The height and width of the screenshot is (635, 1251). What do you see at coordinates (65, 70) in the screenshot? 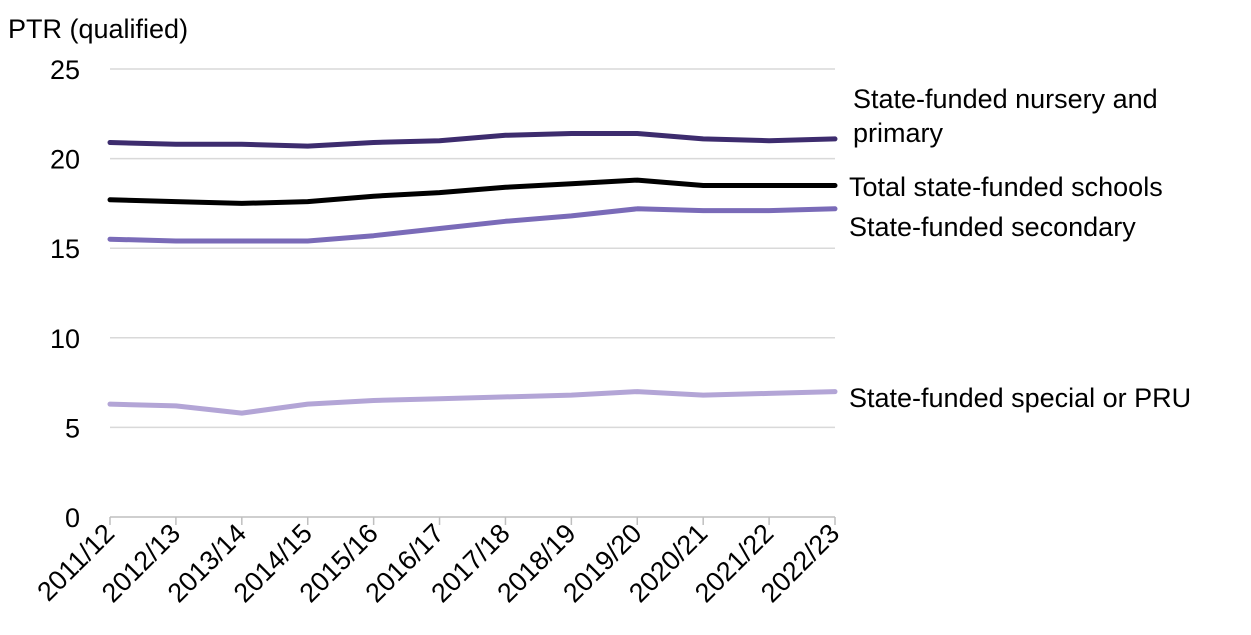
I see `y-tick-label: 25` at bounding box center [65, 70].